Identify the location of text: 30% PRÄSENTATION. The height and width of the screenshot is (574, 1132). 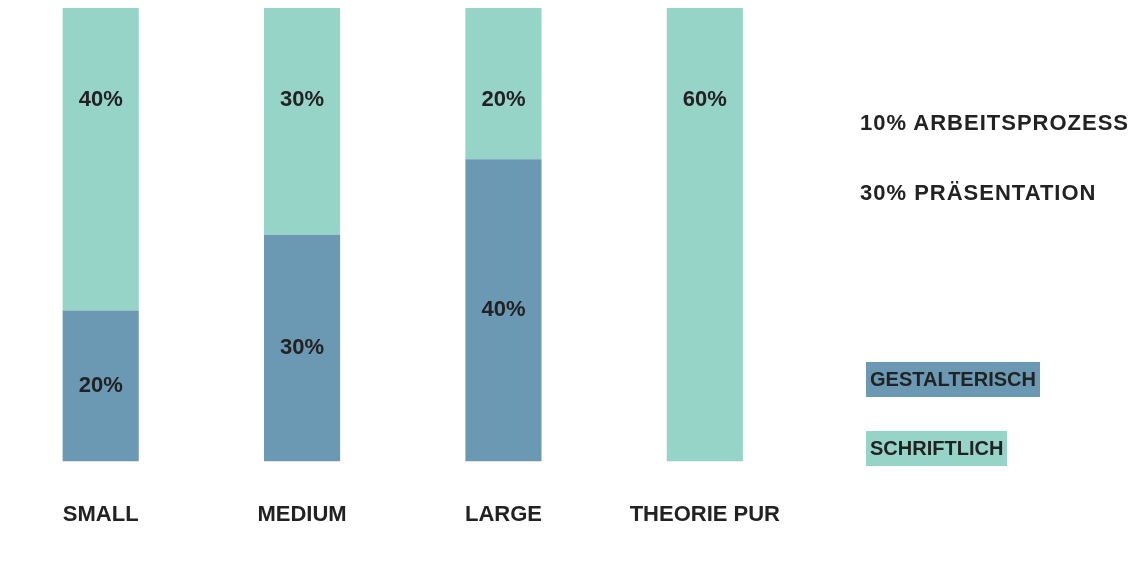
(979, 193).